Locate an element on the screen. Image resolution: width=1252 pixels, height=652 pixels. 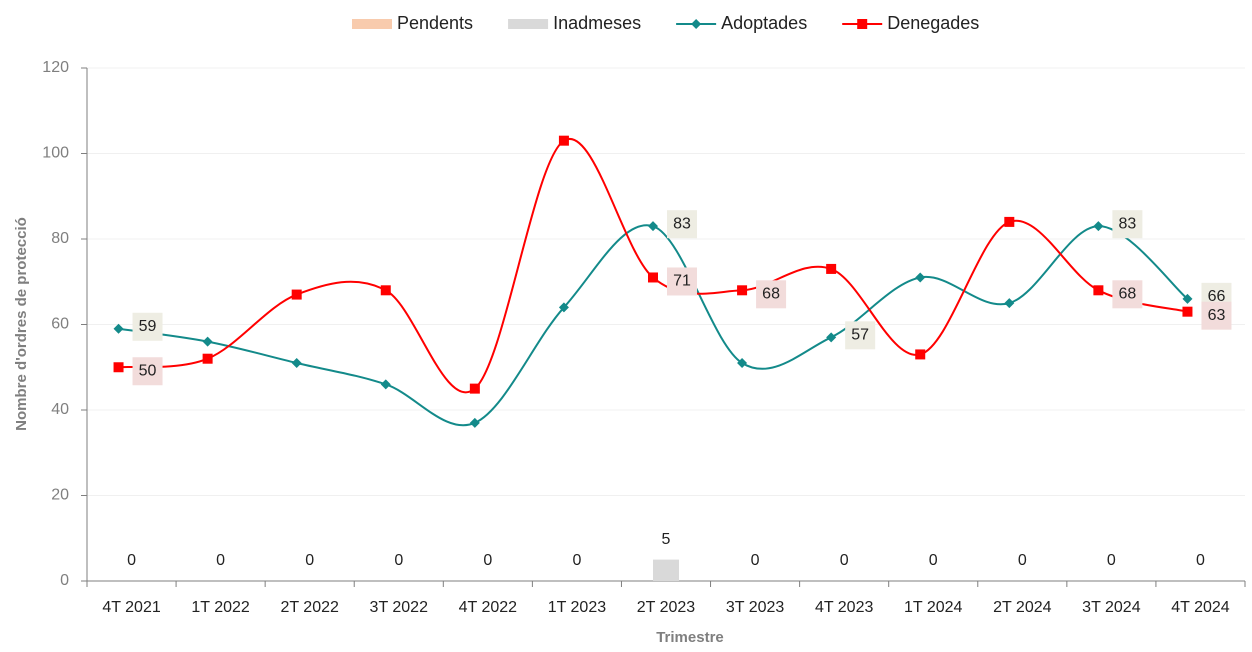
y-tick-label: 60 is located at coordinates (60, 324).